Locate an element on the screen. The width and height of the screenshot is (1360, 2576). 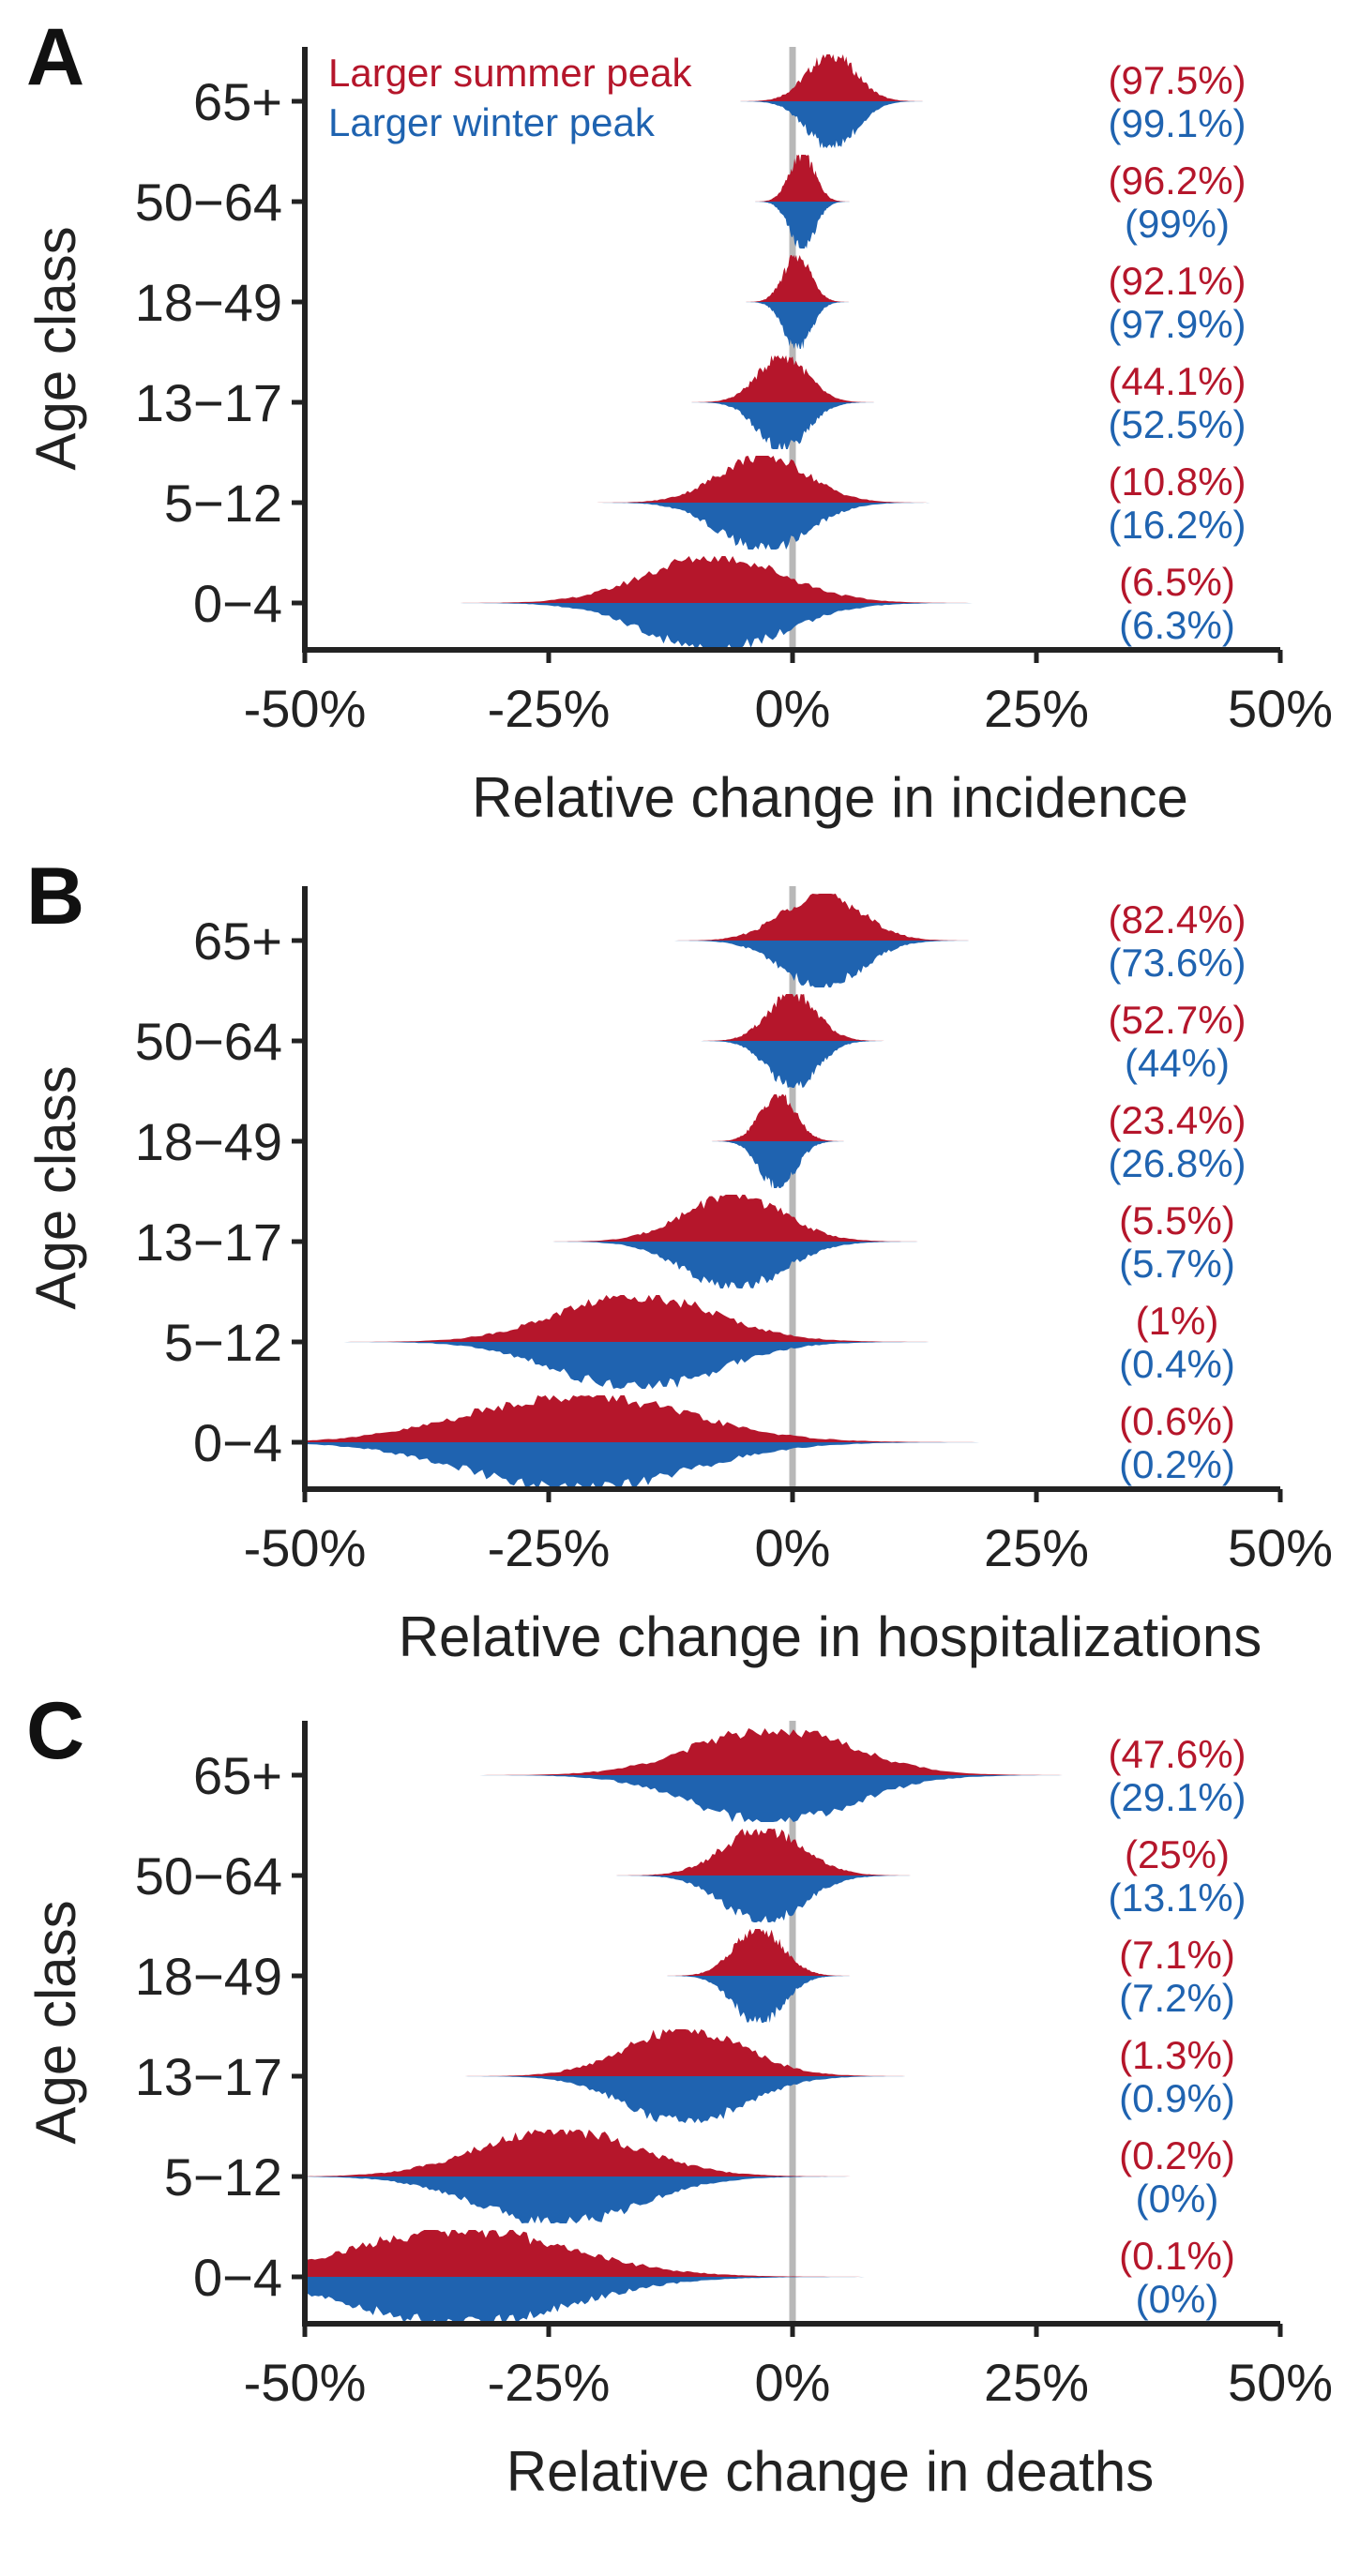
winter-percentage-label: (73.6%) is located at coordinates (1177, 963).